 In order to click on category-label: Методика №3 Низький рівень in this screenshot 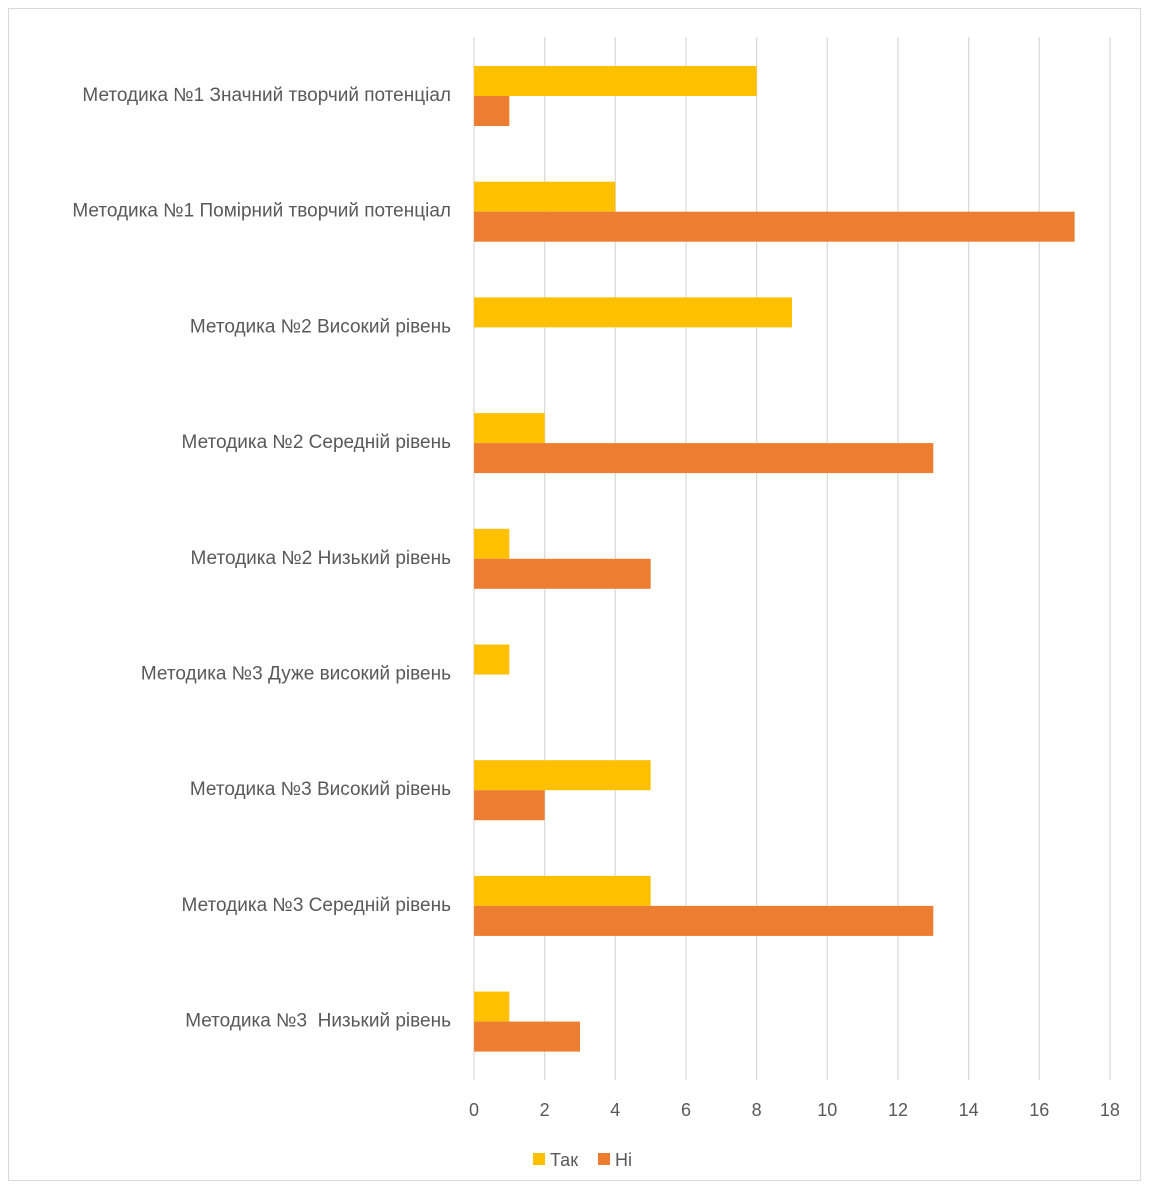, I will do `click(318, 1021)`.